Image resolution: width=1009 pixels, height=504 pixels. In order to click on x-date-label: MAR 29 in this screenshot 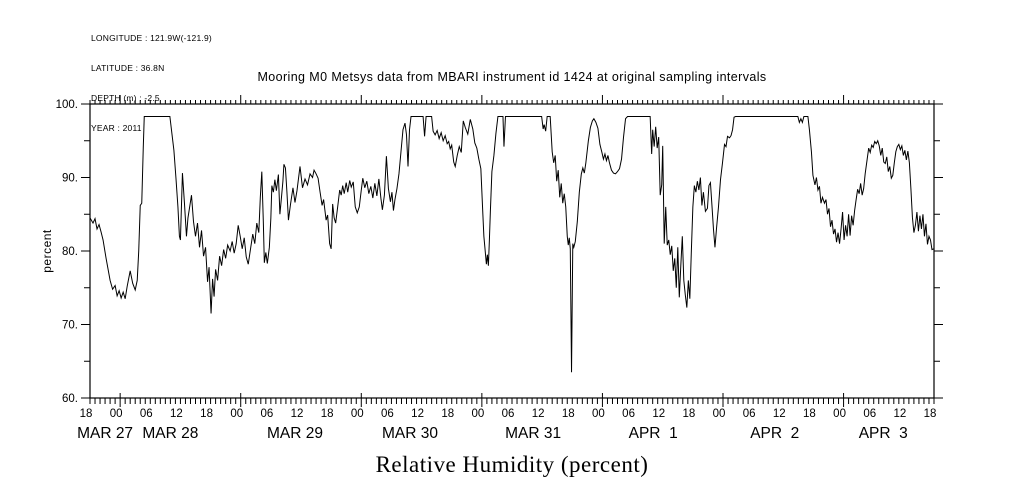, I will do `click(295, 433)`.